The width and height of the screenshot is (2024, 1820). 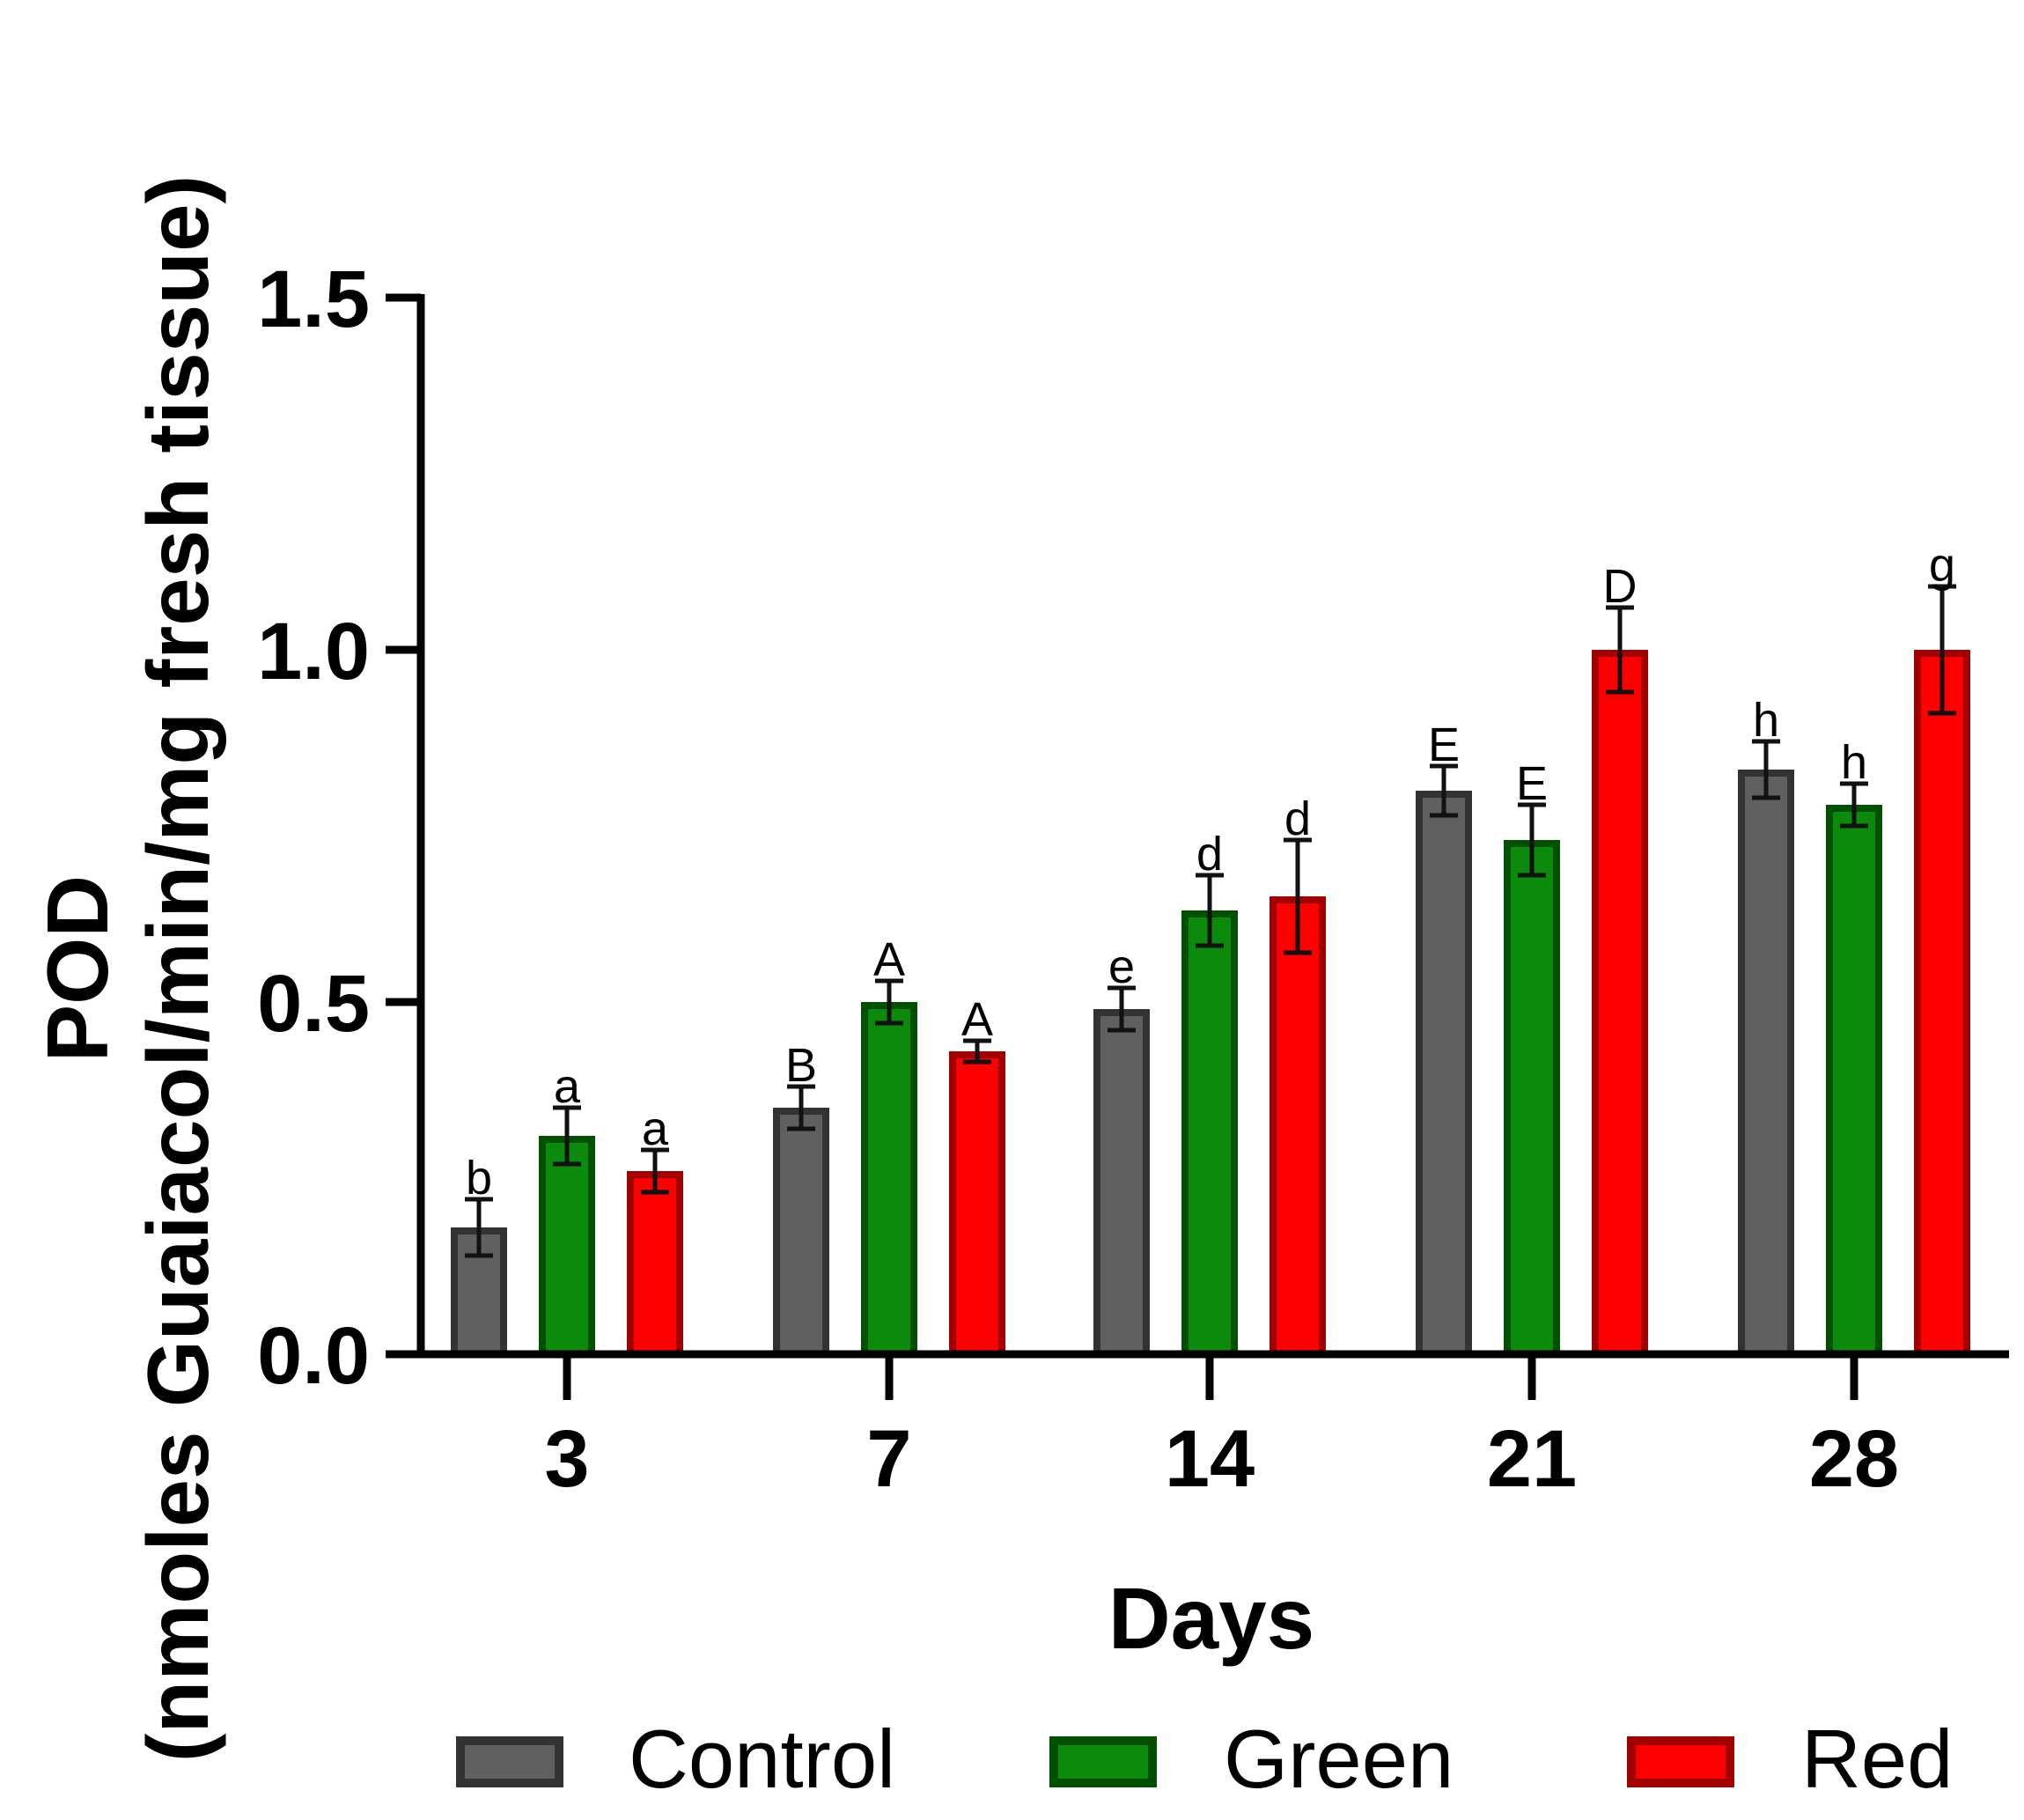 What do you see at coordinates (1210, 1459) in the screenshot?
I see `x-tick-label-14: 14` at bounding box center [1210, 1459].